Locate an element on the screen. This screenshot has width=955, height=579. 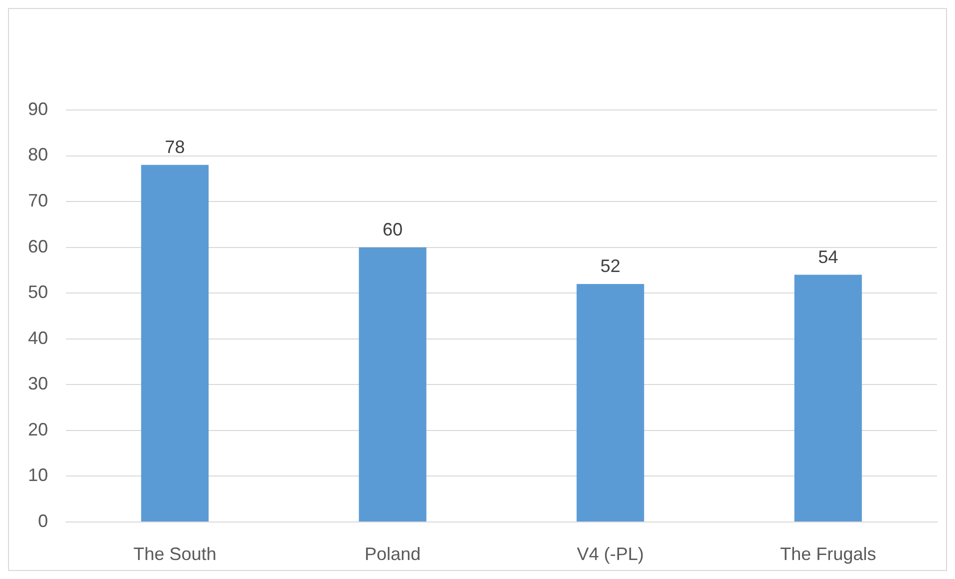
y-tick-label: 10 is located at coordinates (38, 475).